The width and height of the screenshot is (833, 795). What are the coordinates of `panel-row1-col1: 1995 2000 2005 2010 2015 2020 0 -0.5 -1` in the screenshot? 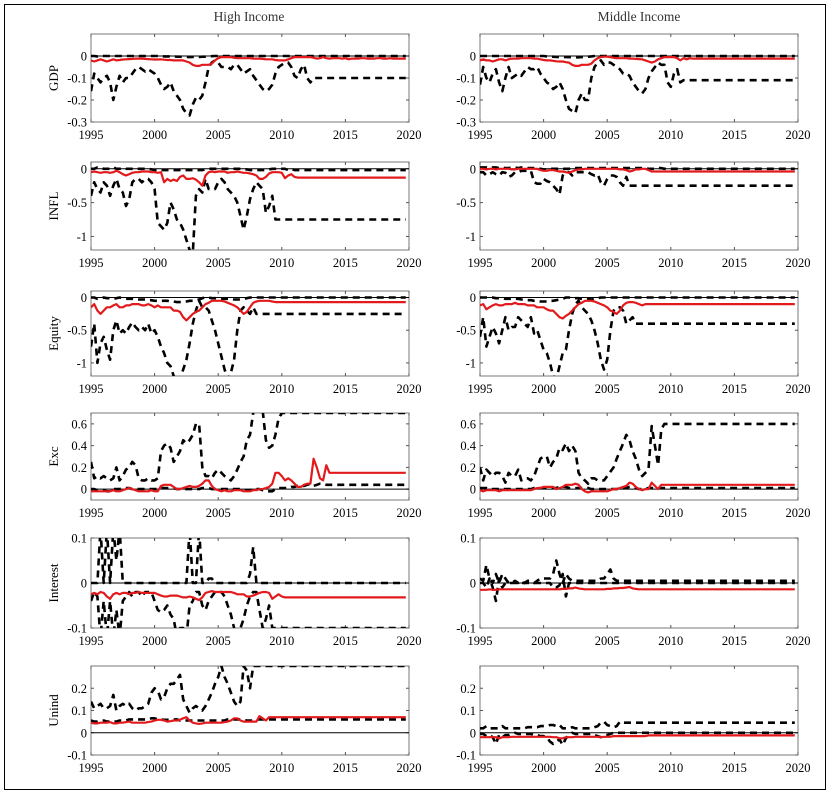 It's located at (633, 215).